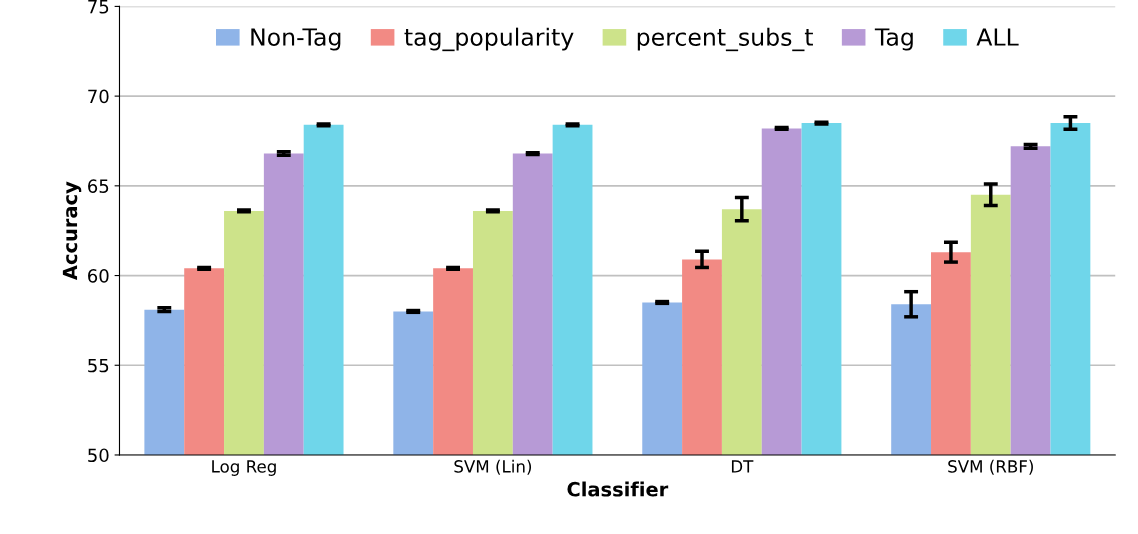 This screenshot has height=534, width=1138. Describe the element at coordinates (98, 7) in the screenshot. I see `y-tick-label: 75` at that location.